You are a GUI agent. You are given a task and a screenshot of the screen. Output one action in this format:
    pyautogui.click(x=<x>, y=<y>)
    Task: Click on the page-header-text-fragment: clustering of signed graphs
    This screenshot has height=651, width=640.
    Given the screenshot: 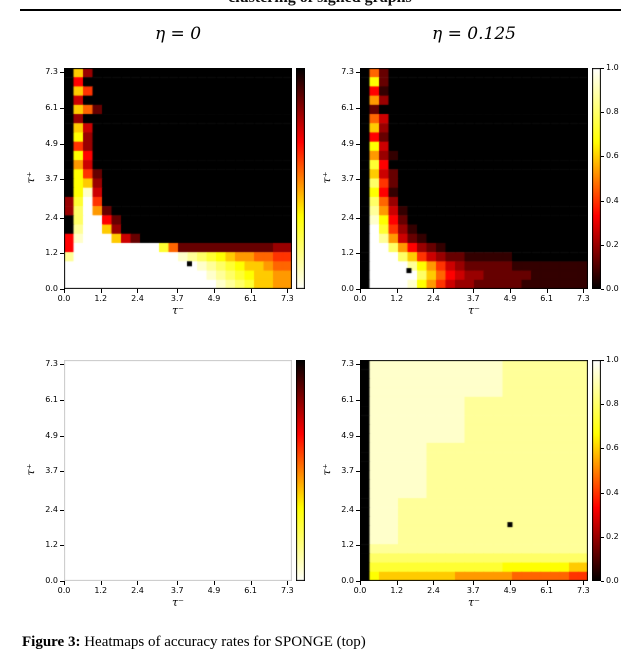 What is the action you would take?
    pyautogui.click(x=320, y=3)
    